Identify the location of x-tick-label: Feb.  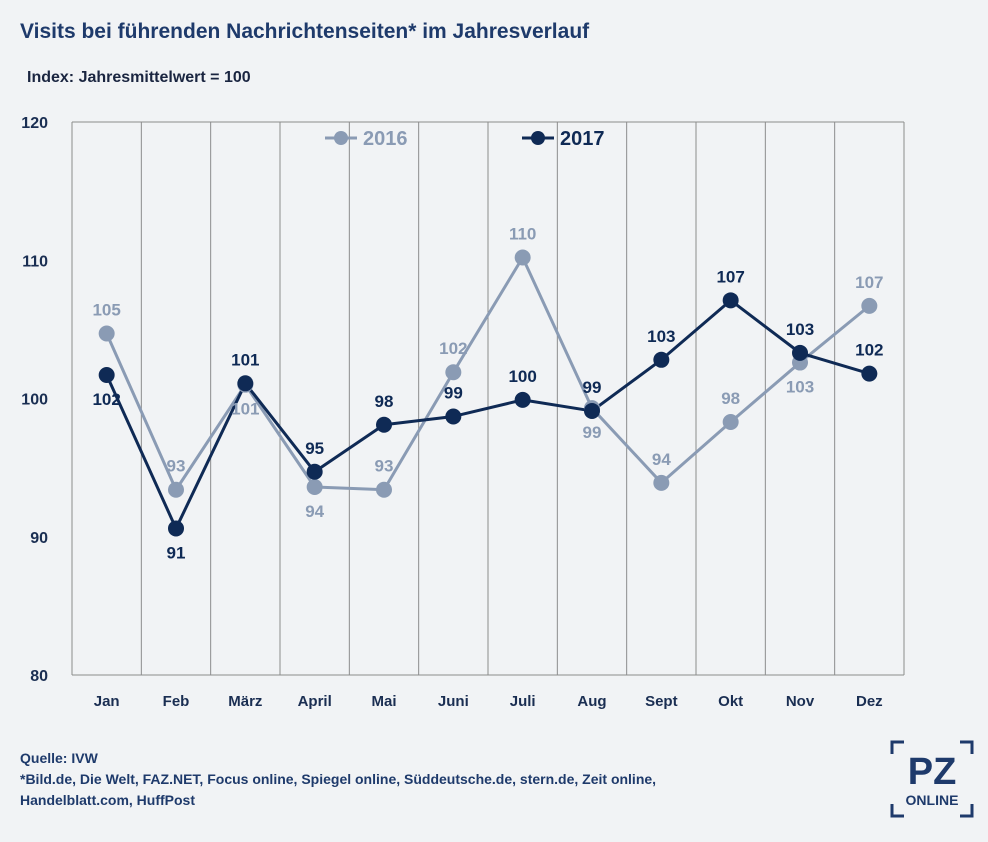
(176, 701).